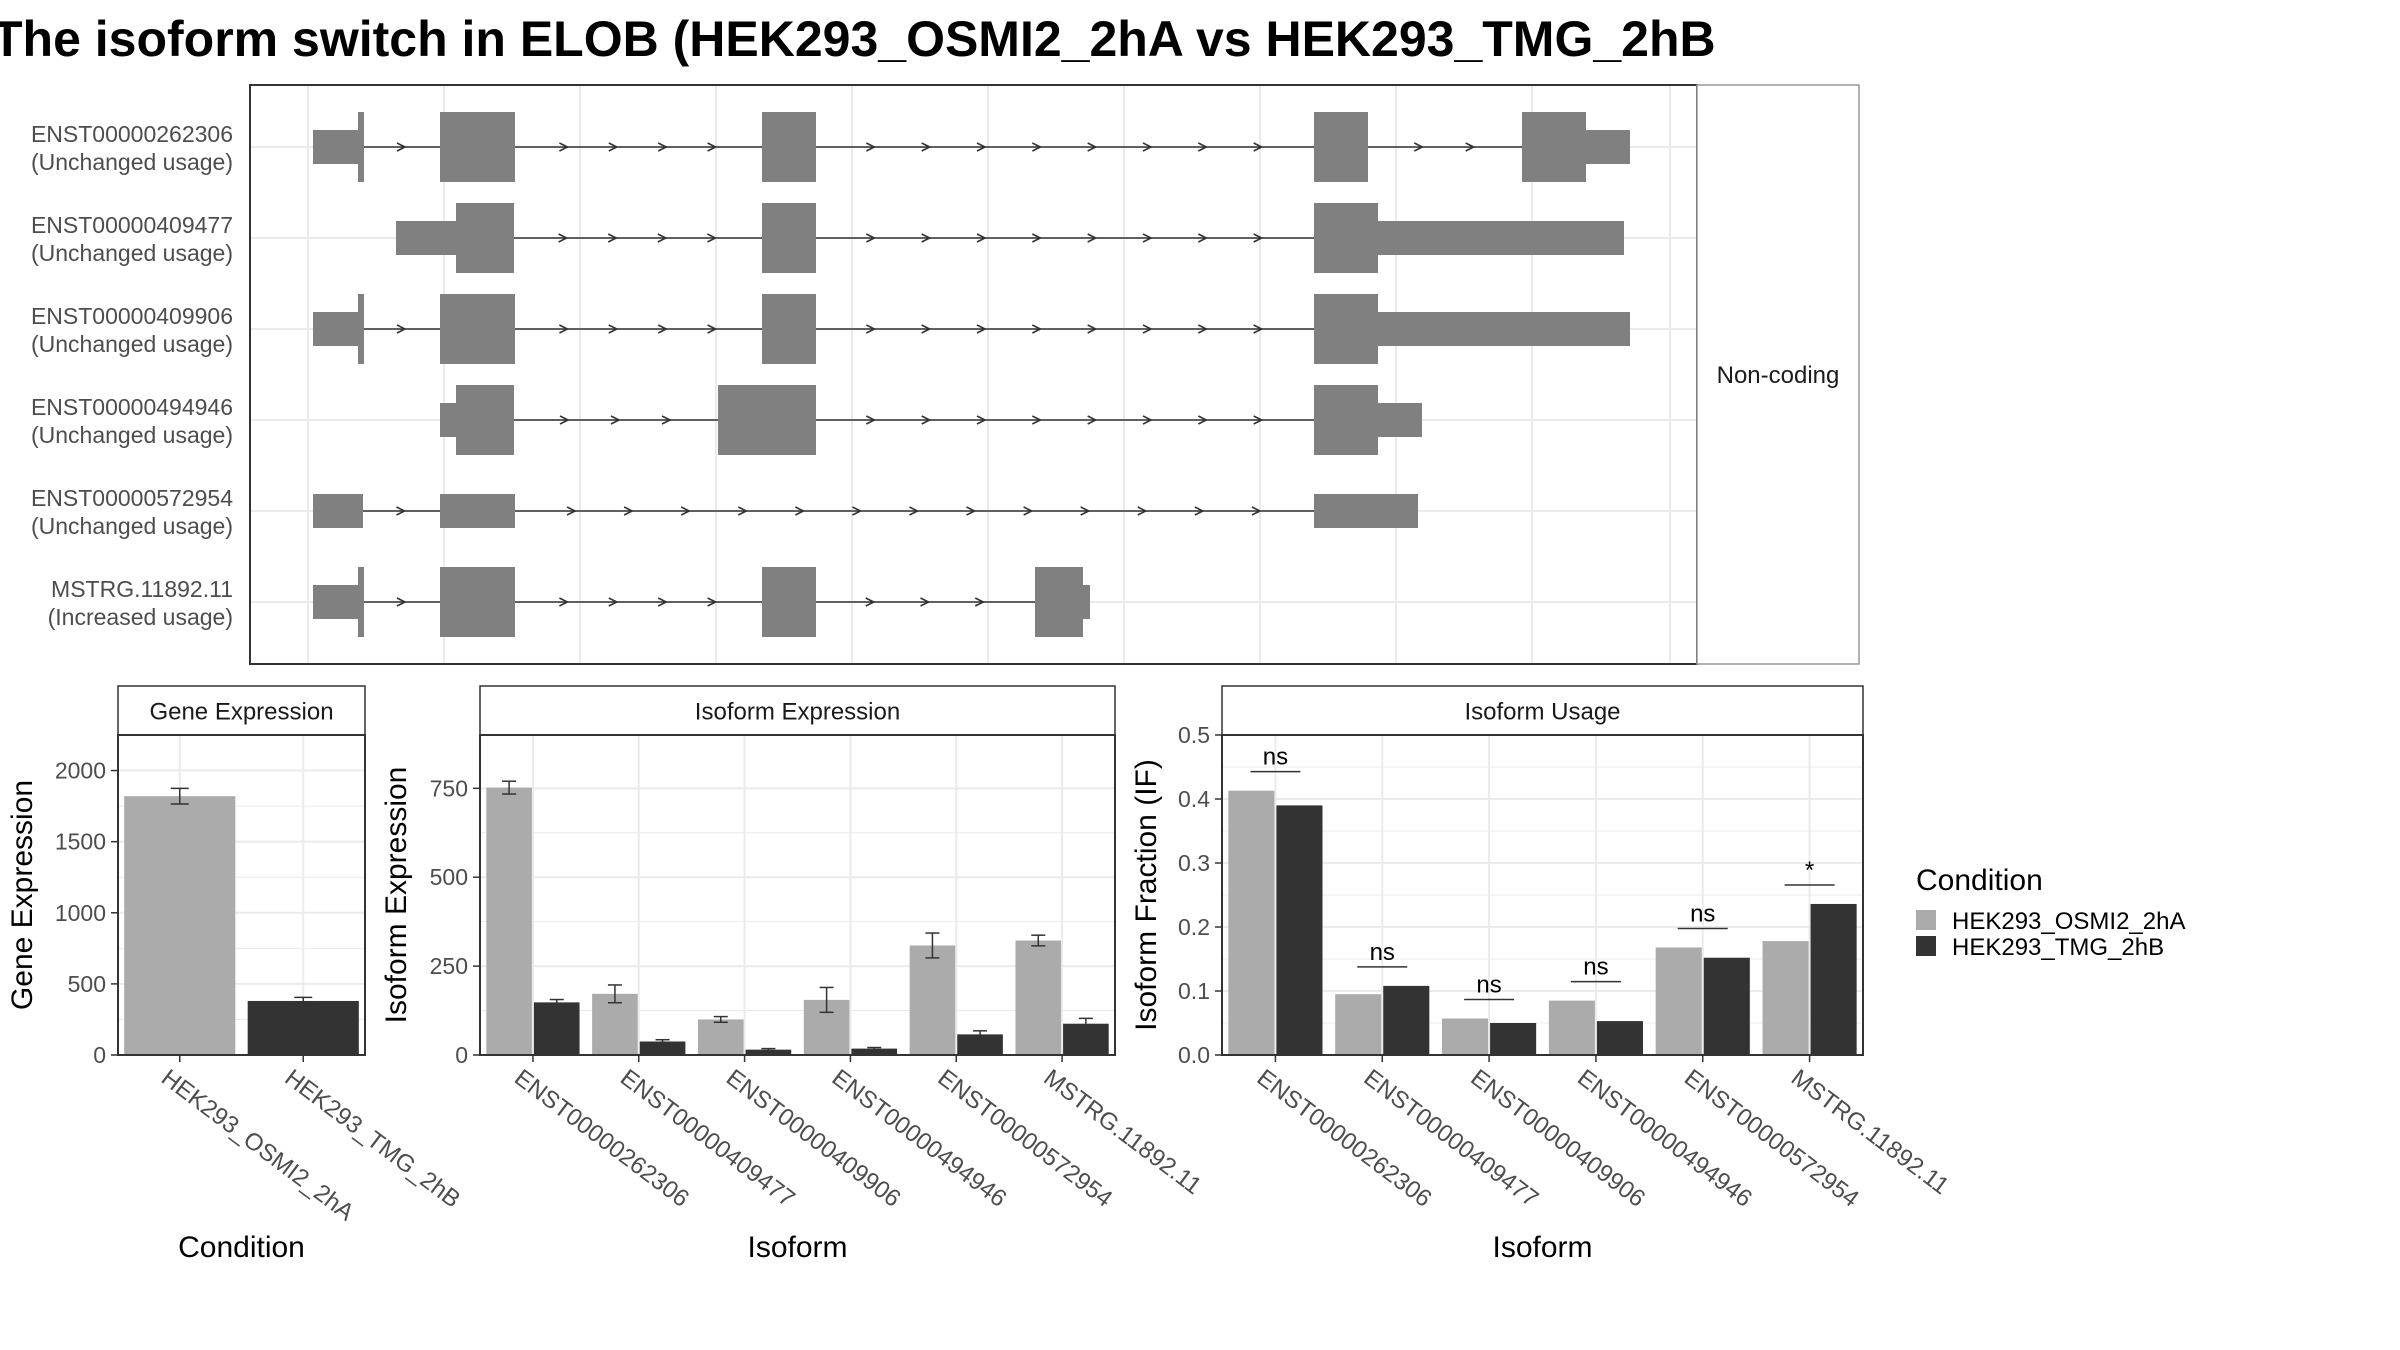  What do you see at coordinates (22, 895) in the screenshot?
I see `y-axis-title: Gene Expression` at bounding box center [22, 895].